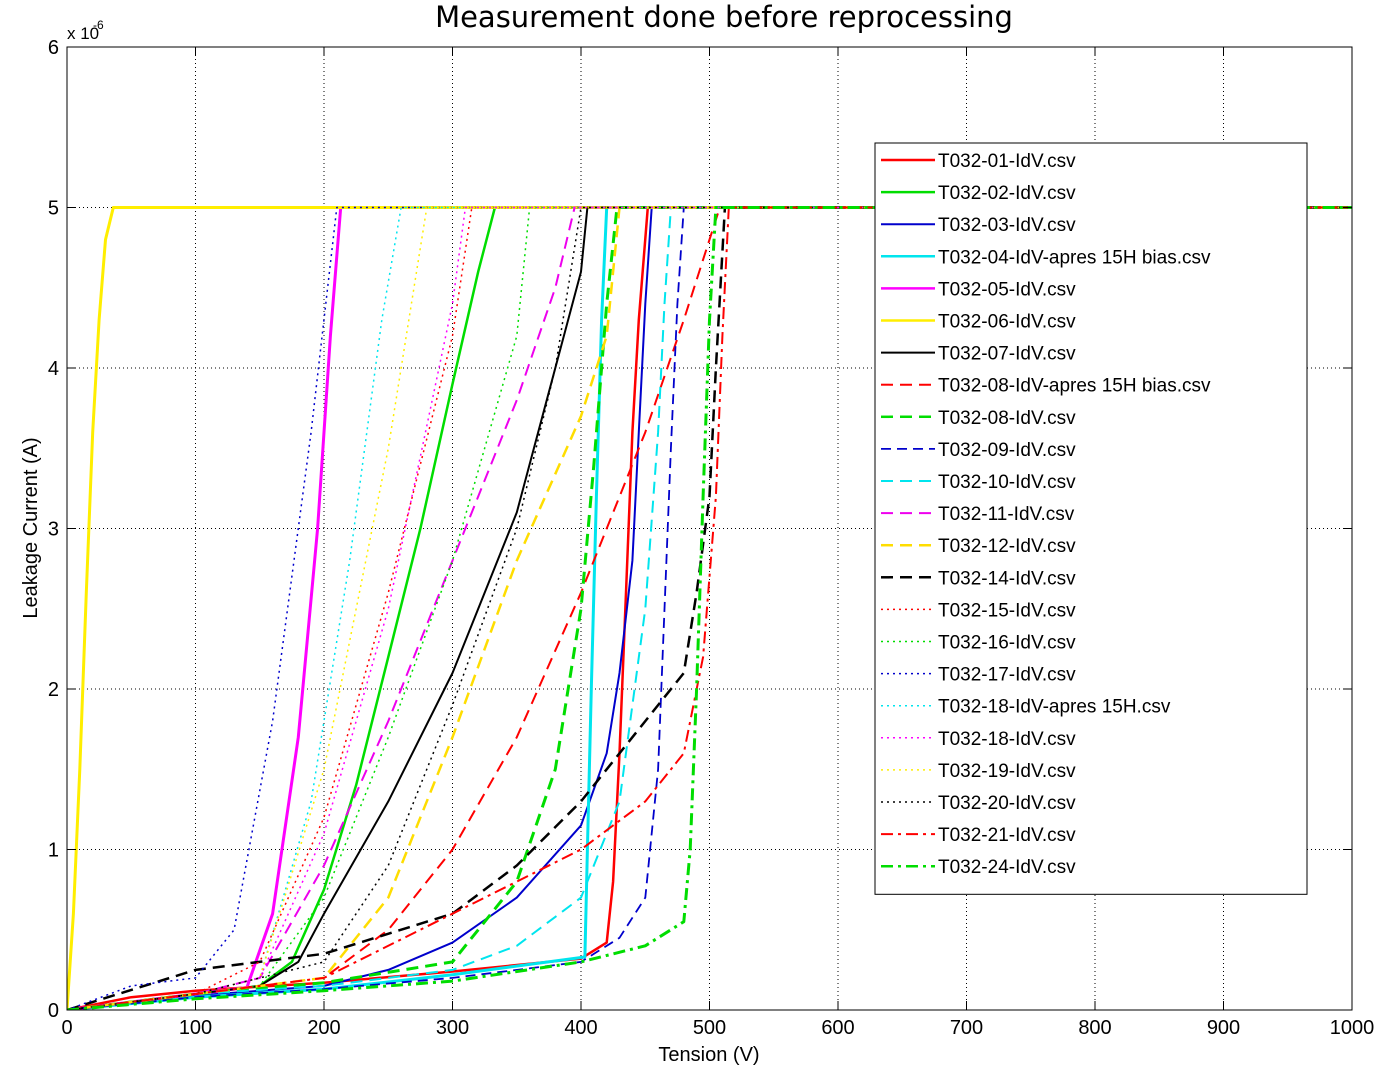 Image resolution: width=1381 pixels, height=1070 pixels. What do you see at coordinates (1007, 610) in the screenshot?
I see `legend-entry: T032-15-IdV.csv` at bounding box center [1007, 610].